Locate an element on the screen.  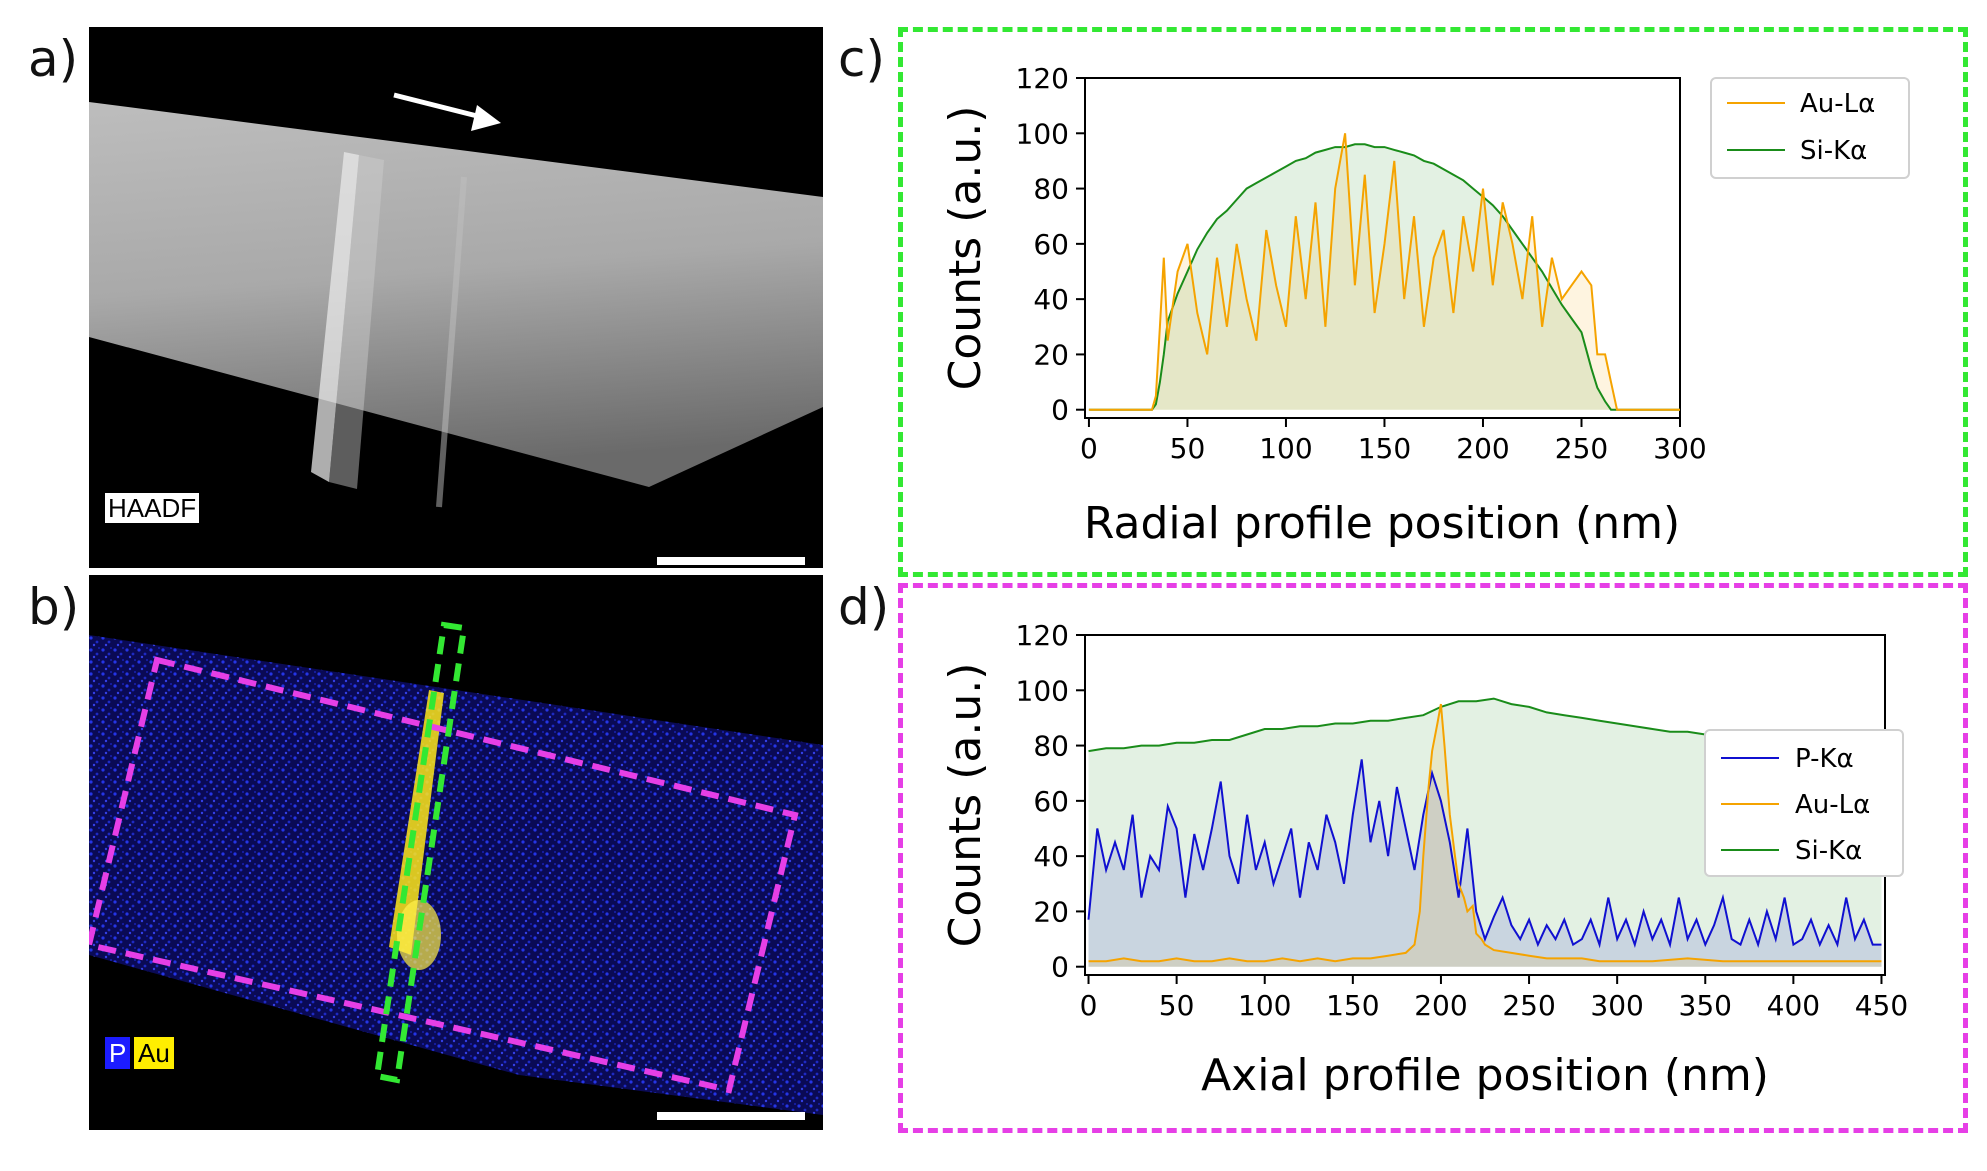
chart-d-xtick-label: 100 is located at coordinates (1264, 1005).